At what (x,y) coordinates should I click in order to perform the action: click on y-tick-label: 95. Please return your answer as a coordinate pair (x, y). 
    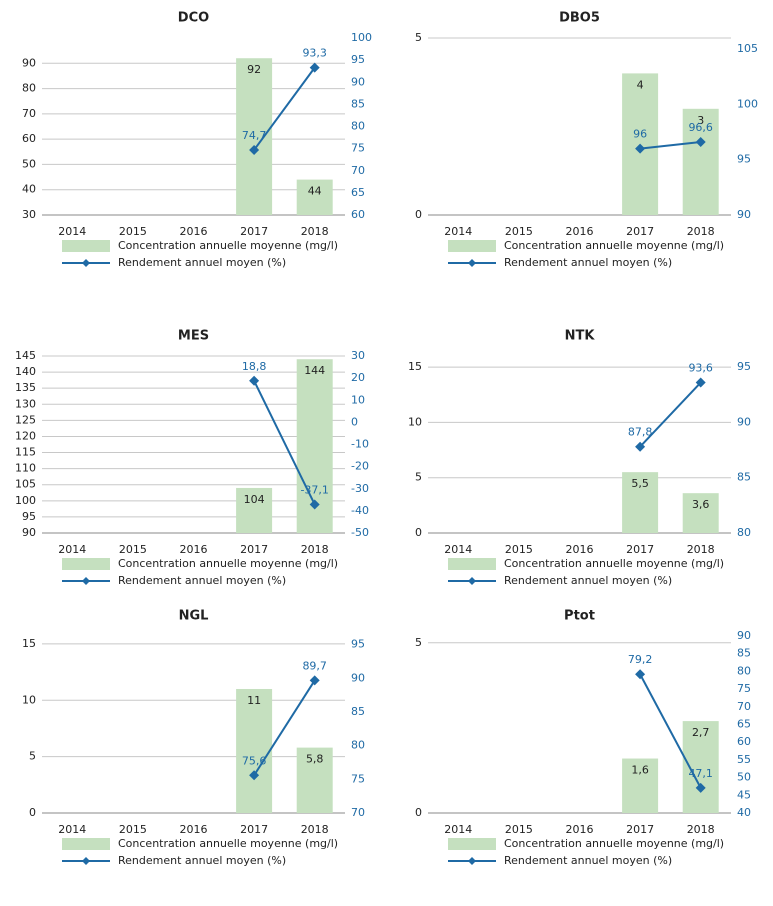
    Looking at the image, I should click on (29, 516).